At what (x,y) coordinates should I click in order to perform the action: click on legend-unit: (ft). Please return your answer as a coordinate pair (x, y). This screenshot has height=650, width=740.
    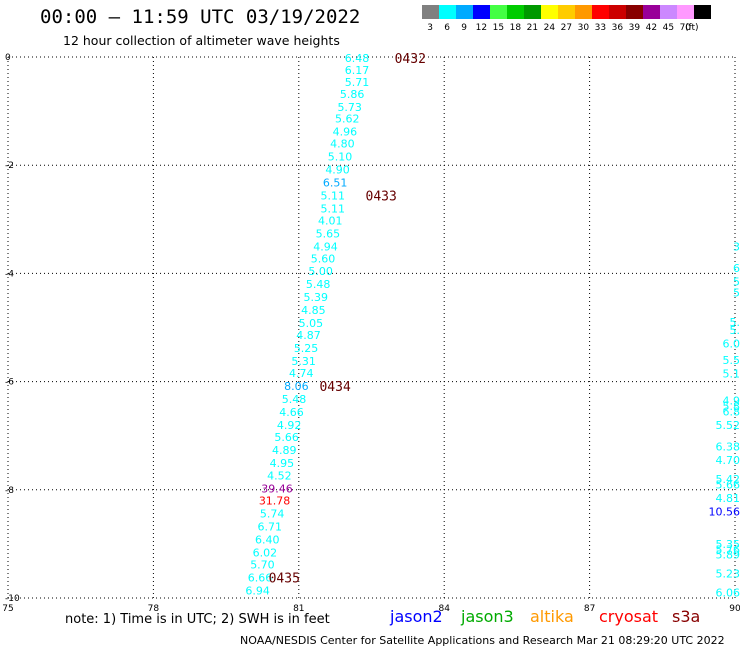
    Looking at the image, I should click on (692, 28).